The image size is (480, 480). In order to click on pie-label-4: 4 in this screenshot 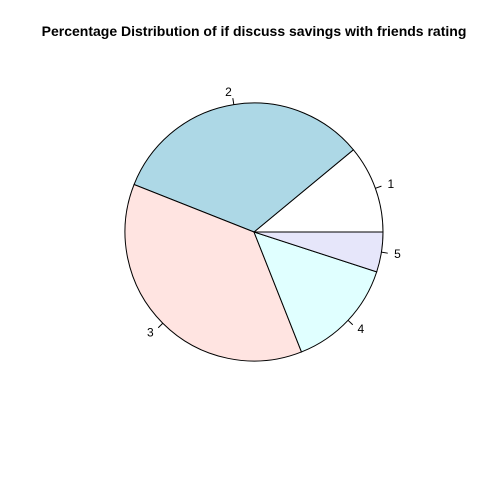, I will do `click(360, 329)`.